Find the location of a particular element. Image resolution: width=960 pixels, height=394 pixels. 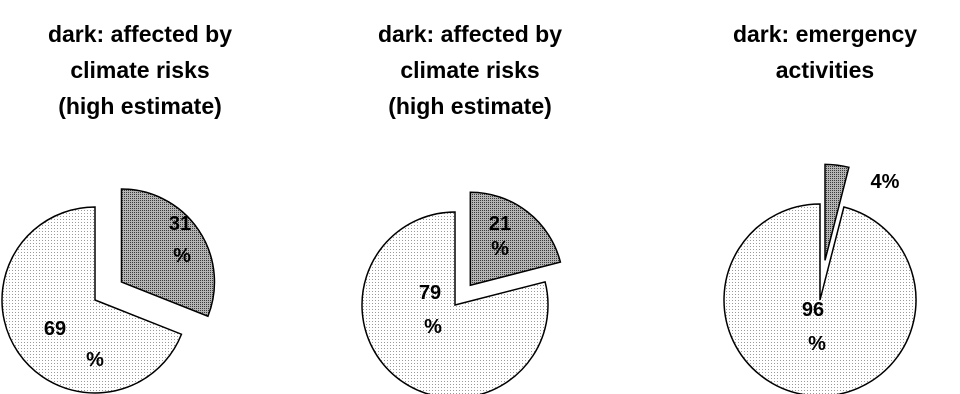

slice-label: 79 is located at coordinates (430, 293).